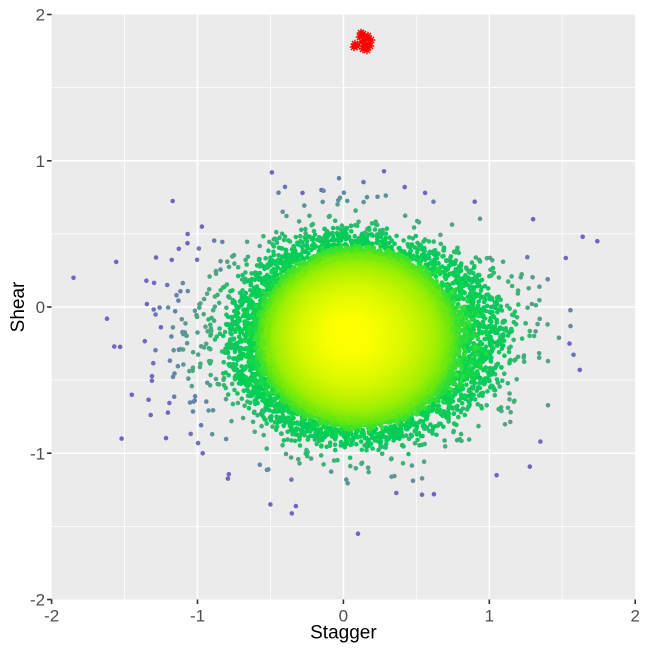  I want to click on svg-text: Stagger, so click(343, 633).